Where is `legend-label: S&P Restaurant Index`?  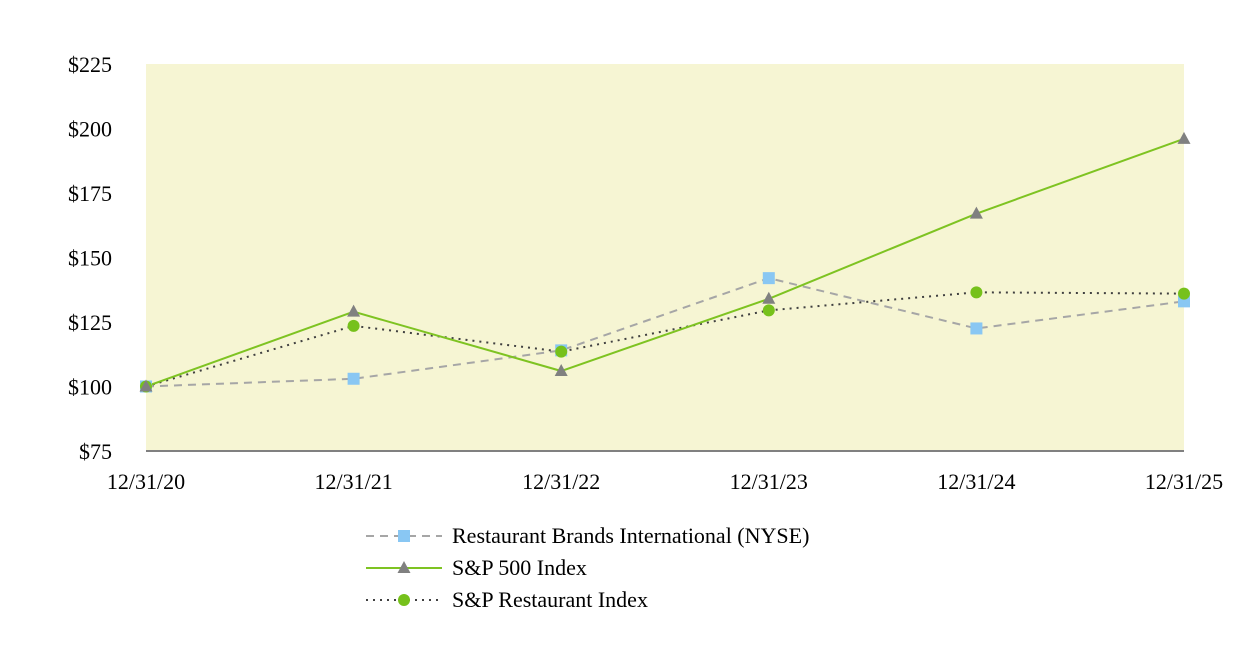 legend-label: S&P Restaurant Index is located at coordinates (550, 599).